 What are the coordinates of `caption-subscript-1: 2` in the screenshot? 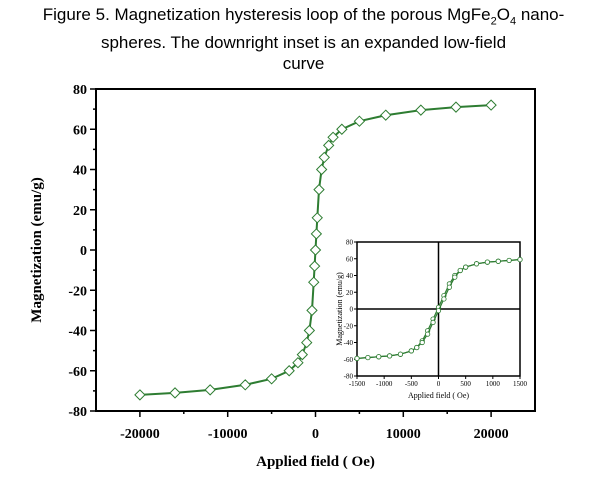 It's located at (493, 21).